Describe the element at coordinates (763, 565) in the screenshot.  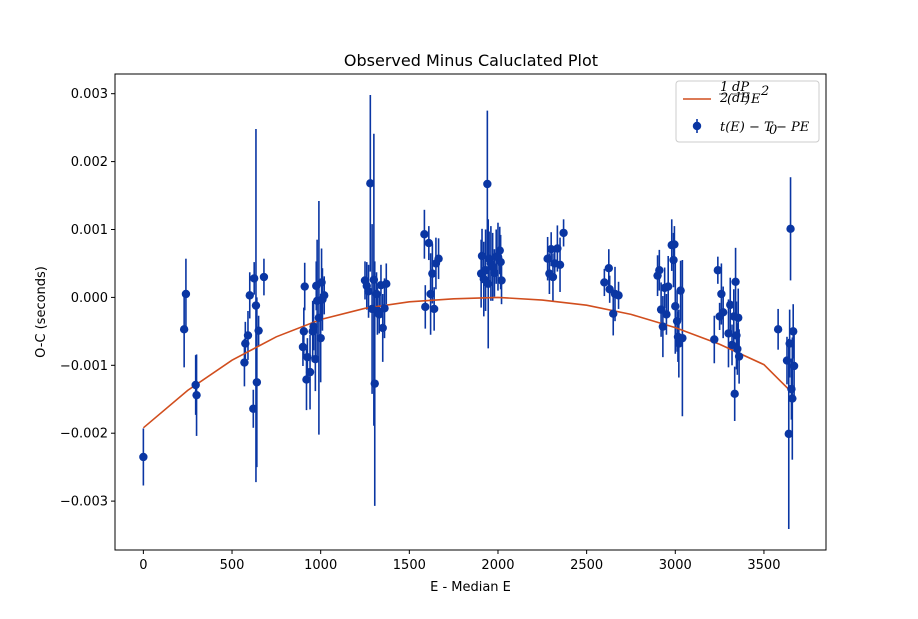
I see `x-tick-label: 3500` at that location.